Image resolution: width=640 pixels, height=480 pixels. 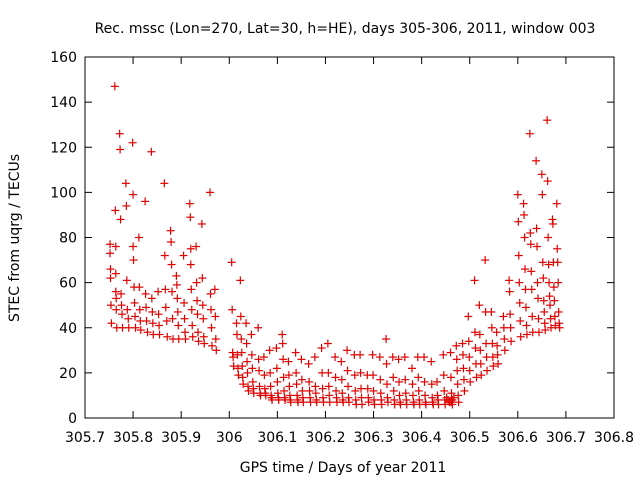 What do you see at coordinates (68, 239) in the screenshot?
I see `y-tick-label: 80` at bounding box center [68, 239].